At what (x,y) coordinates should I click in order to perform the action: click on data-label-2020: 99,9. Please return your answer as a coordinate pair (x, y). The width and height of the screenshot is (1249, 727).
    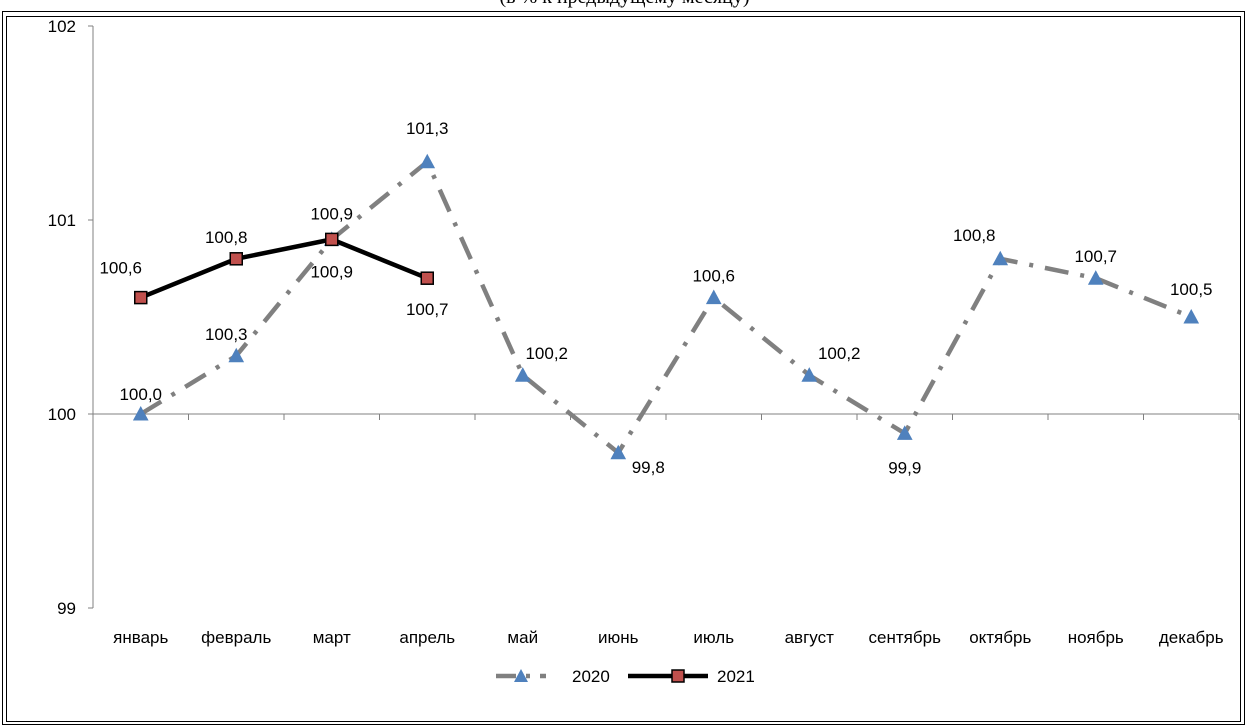
    Looking at the image, I should click on (904, 467).